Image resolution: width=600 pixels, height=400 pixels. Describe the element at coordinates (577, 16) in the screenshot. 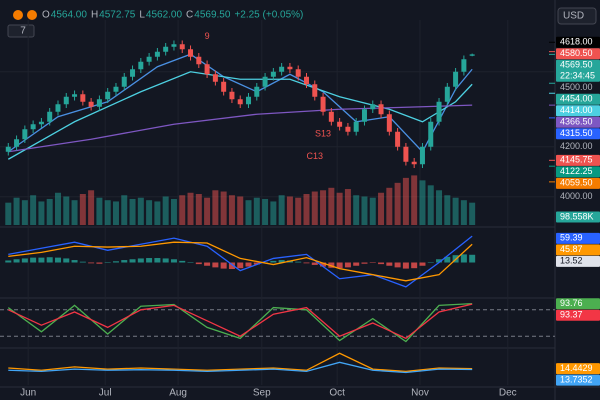

I see `currency-button` at that location.